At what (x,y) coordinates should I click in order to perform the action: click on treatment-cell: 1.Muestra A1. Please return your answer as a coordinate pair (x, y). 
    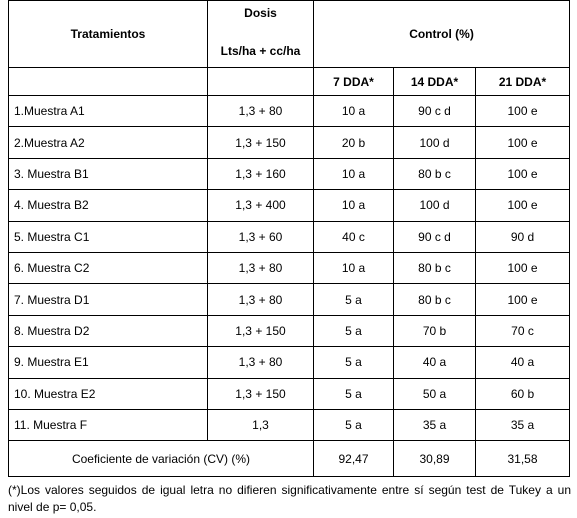
    Looking at the image, I should click on (108, 111).